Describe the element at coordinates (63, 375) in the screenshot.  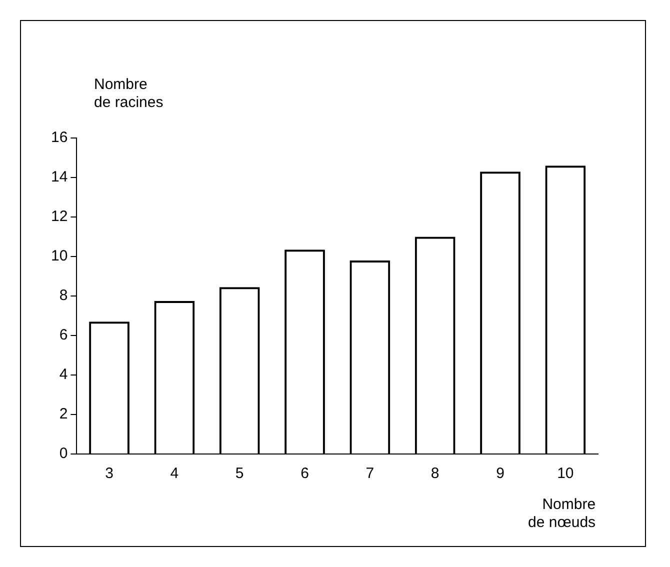
I see `y-tick-label: 4` at that location.